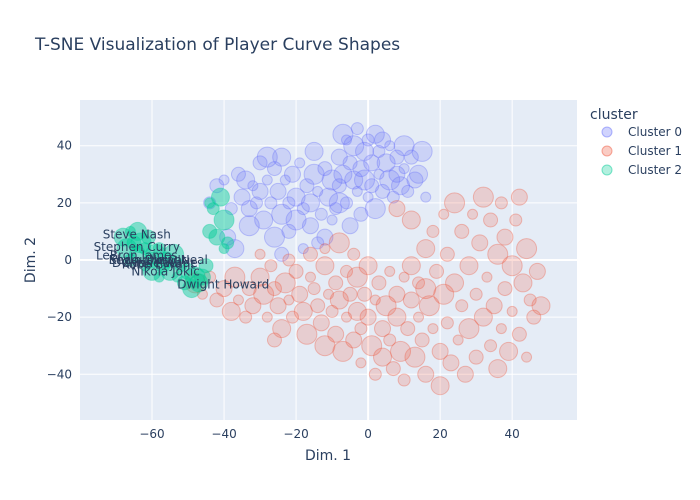 This screenshot has height=500, width=700. I want to click on x-tick-label: −40, so click(223, 434).